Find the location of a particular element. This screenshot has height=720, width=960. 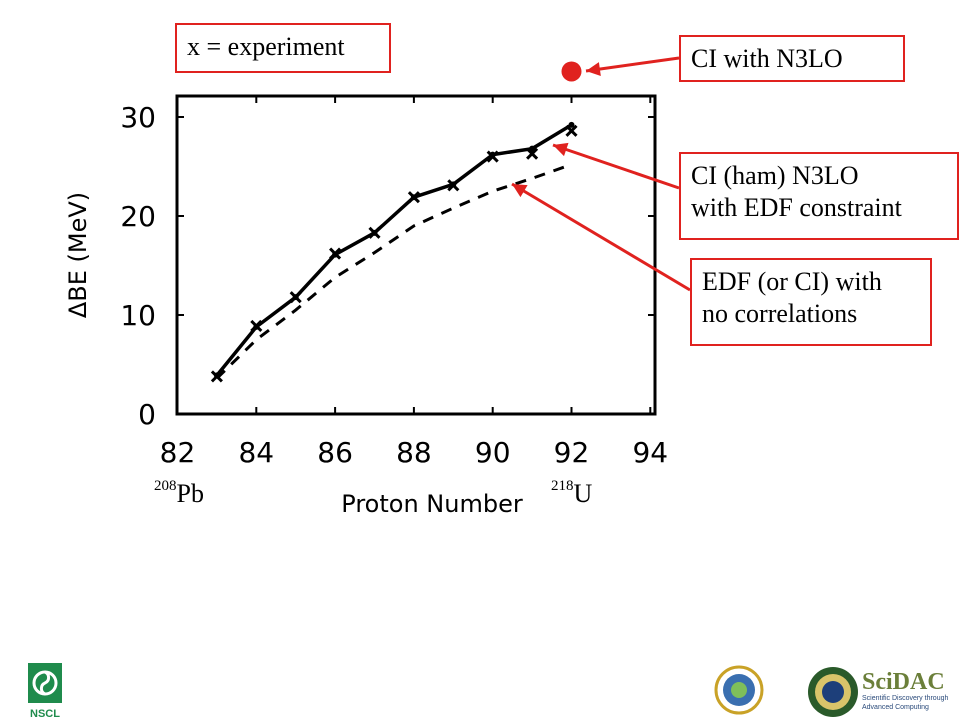

nscl-label: NSCL is located at coordinates (45, 714).